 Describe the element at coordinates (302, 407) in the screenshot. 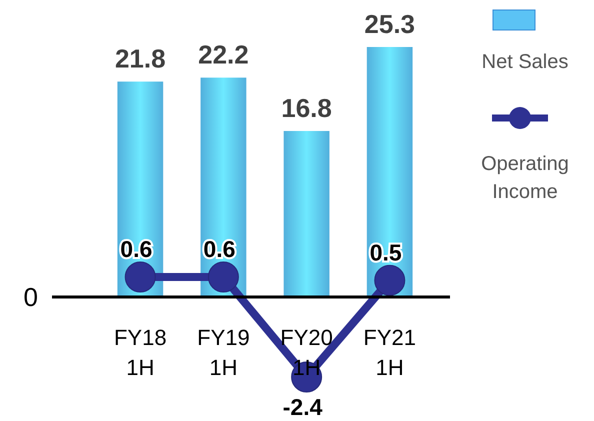

I see `data-label: -2.4` at that location.